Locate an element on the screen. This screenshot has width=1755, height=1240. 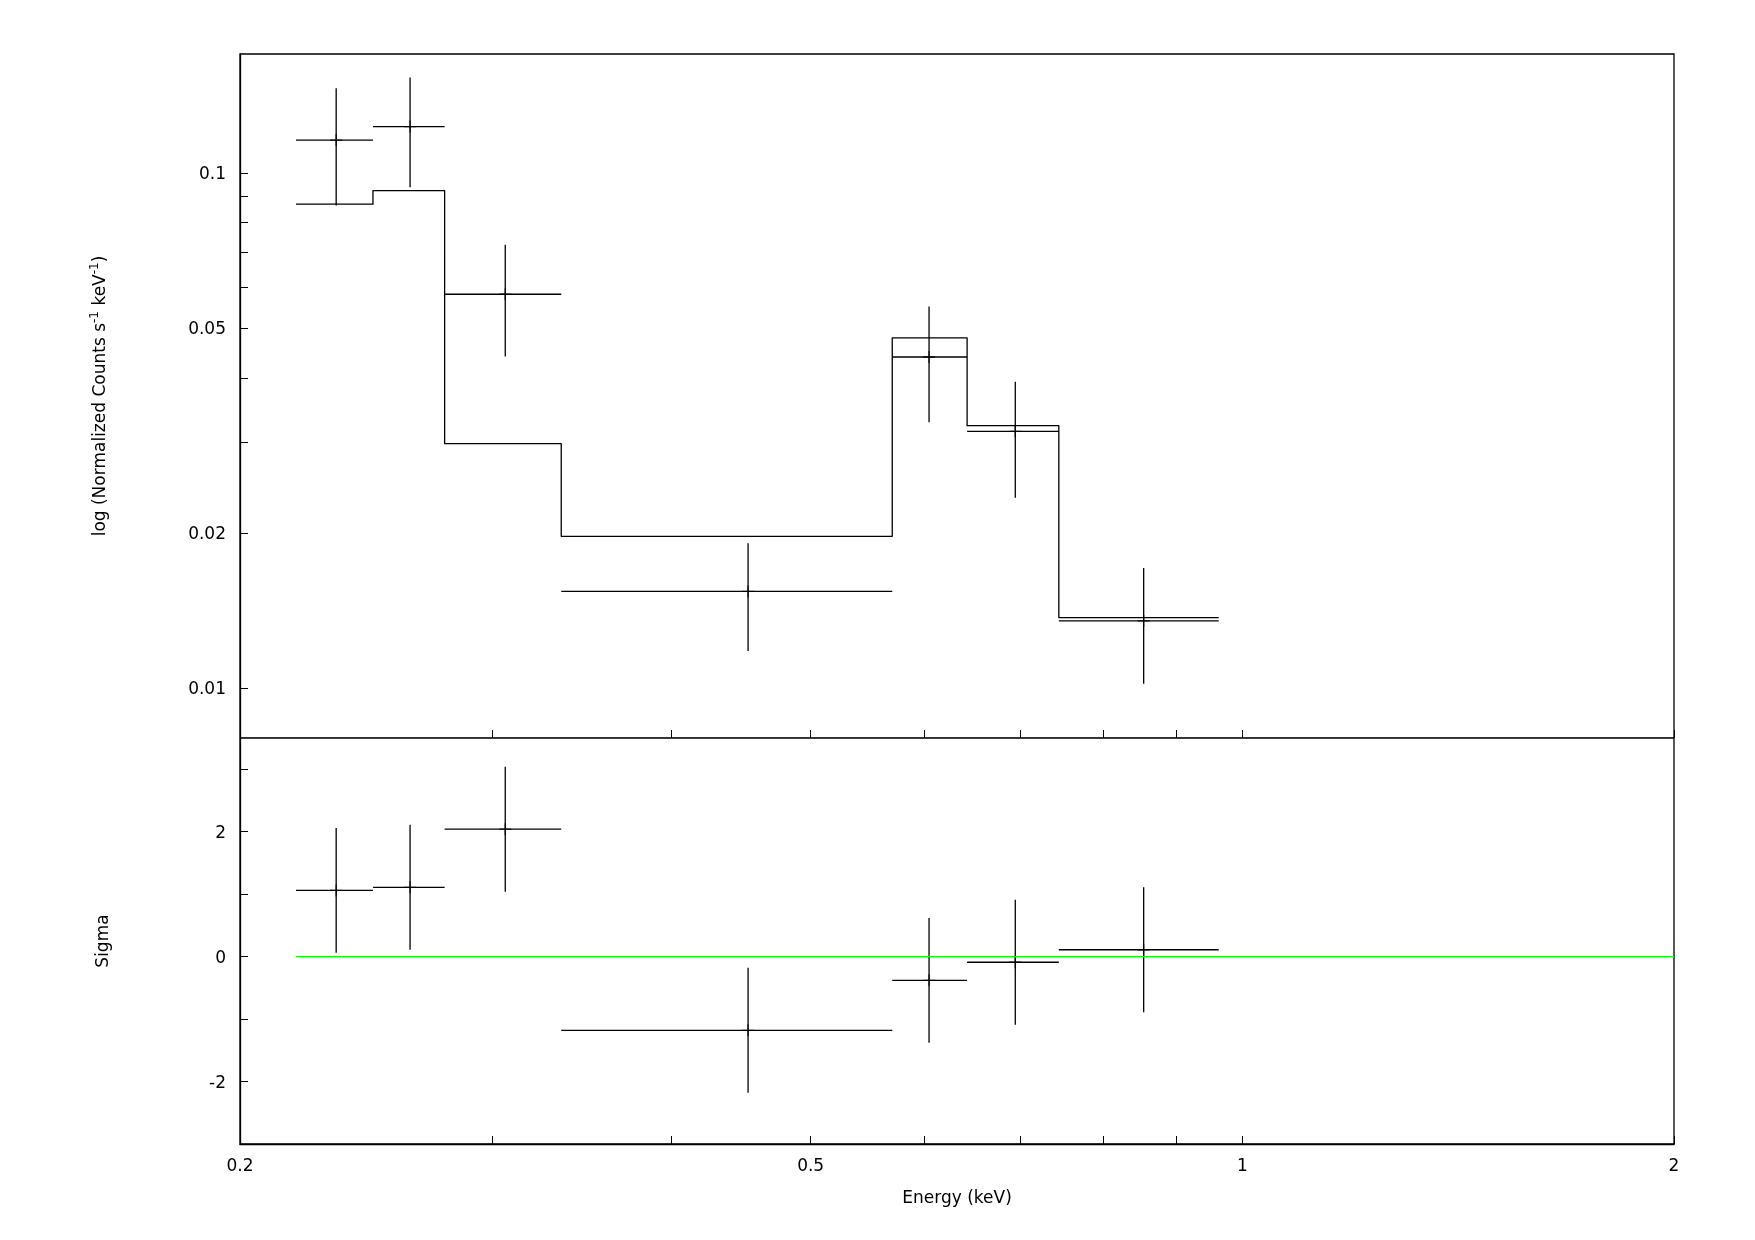
x-tick-label: 2 is located at coordinates (1674, 1164).